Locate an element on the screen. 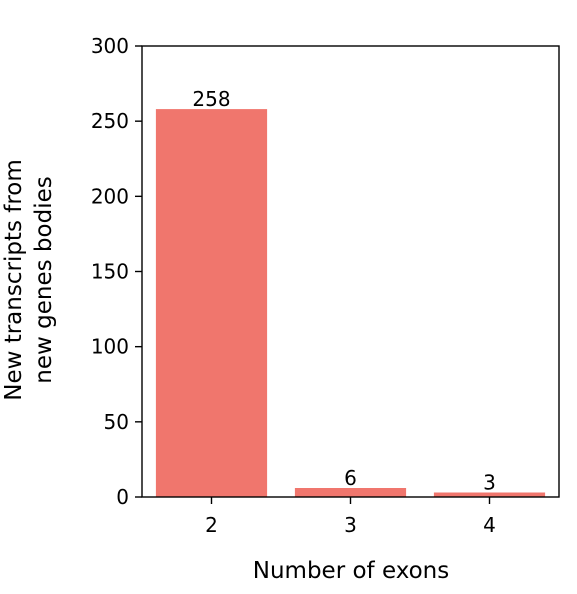 This screenshot has width=577, height=594. x-axis-title: Number of exons is located at coordinates (351, 571).